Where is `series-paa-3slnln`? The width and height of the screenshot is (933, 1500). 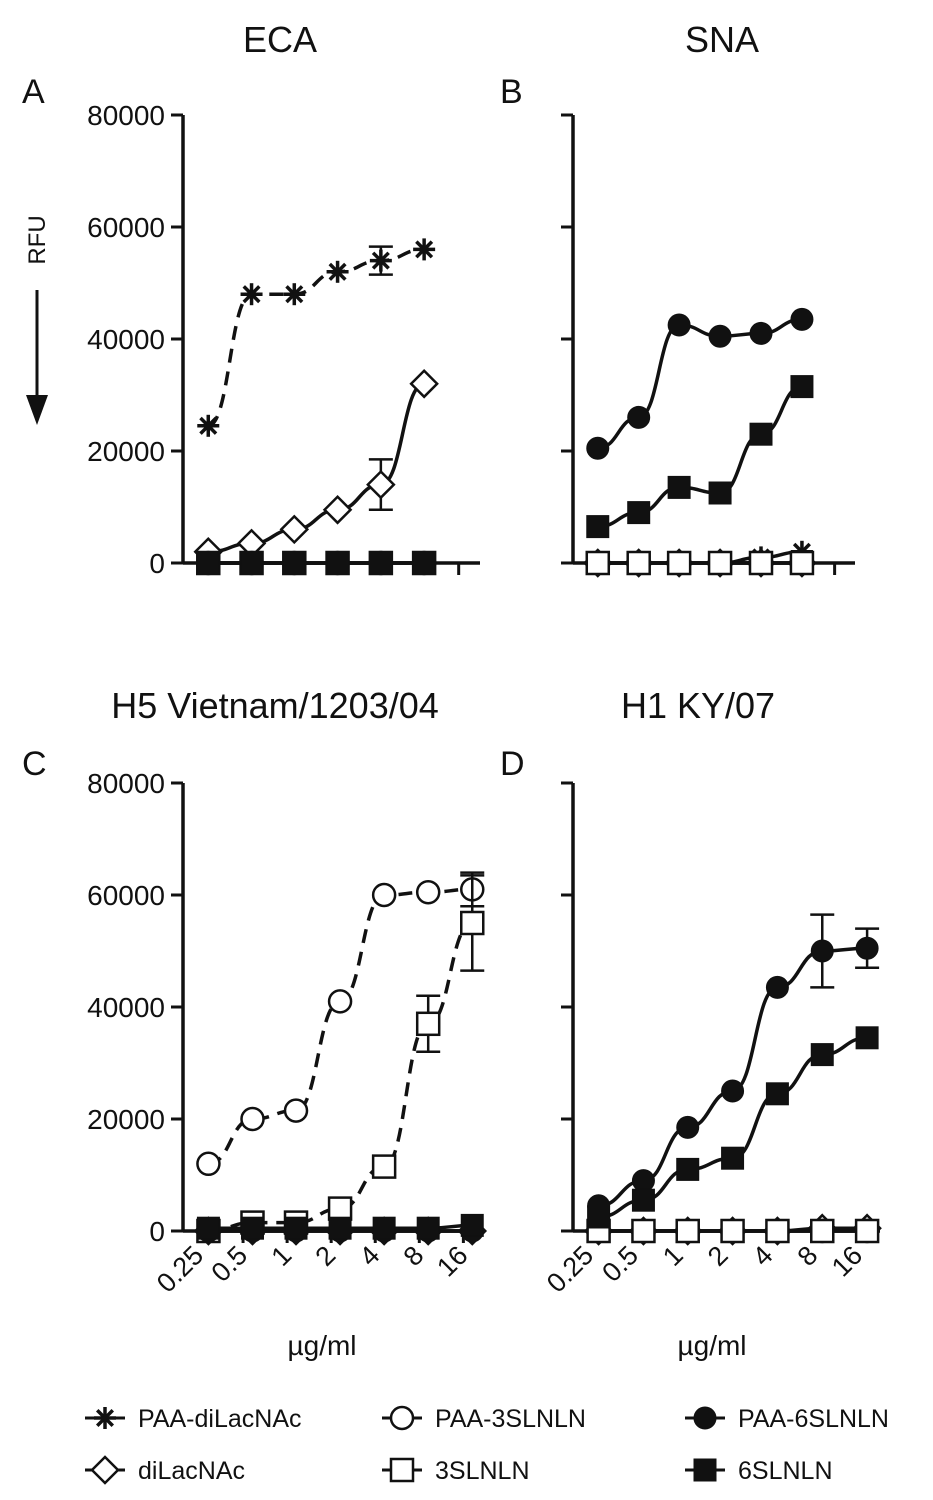
series-paa-3slnln is located at coordinates (340, 1024).